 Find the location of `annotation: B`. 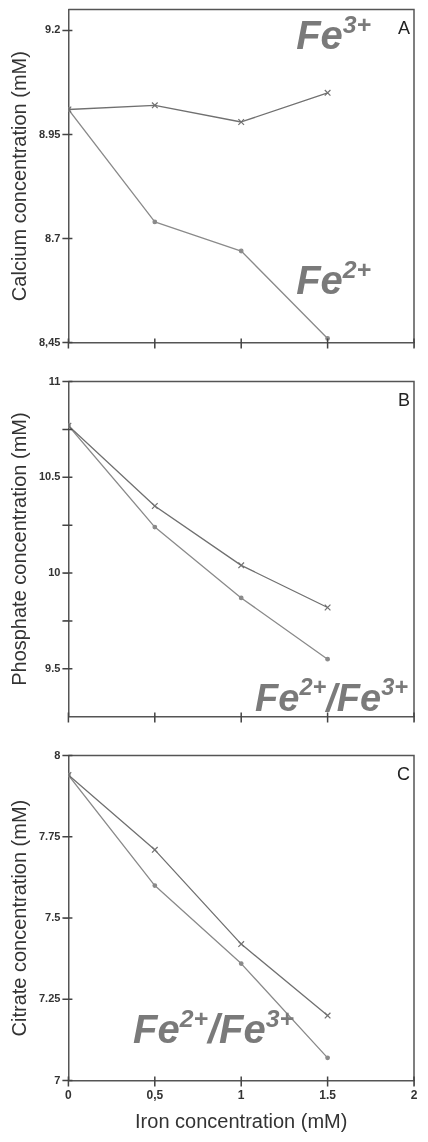

annotation: B is located at coordinates (404, 399).